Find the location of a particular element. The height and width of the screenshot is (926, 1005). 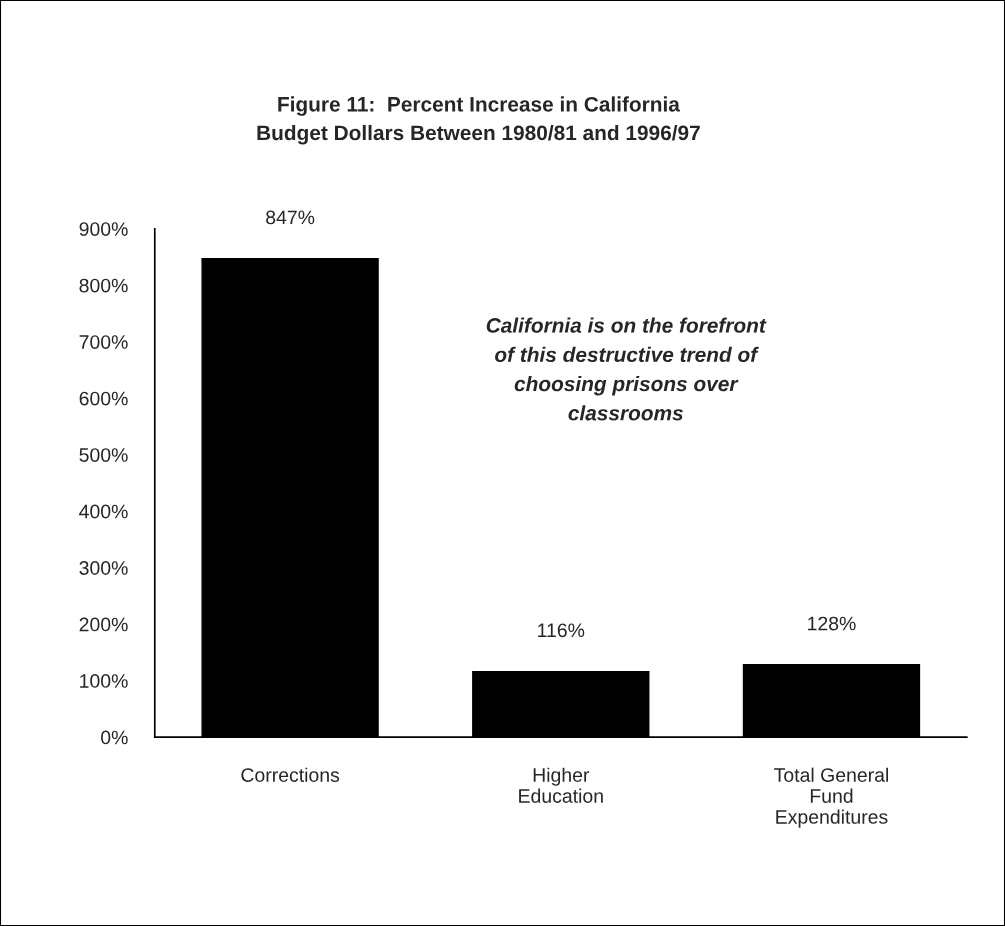

y-tick-label: 300% is located at coordinates (103, 568).